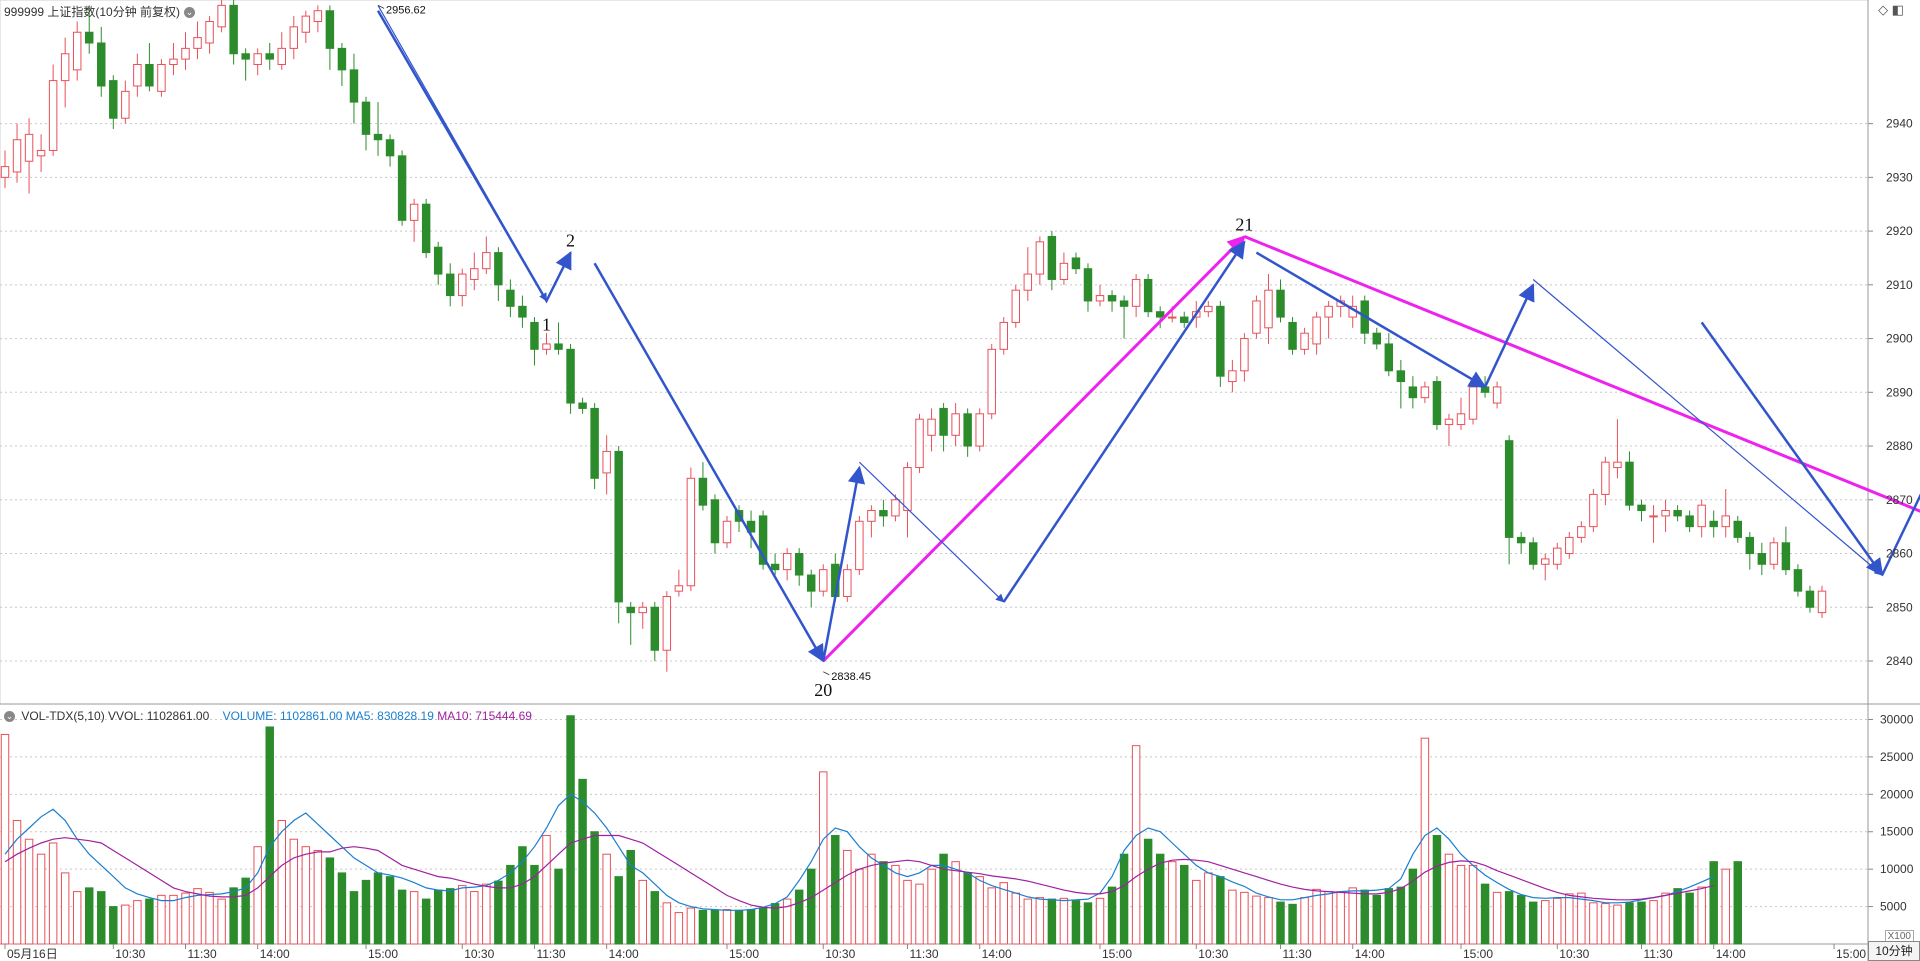  Describe the element at coordinates (1900, 534) in the screenshot. I see `wave-blue-thick` at that location.